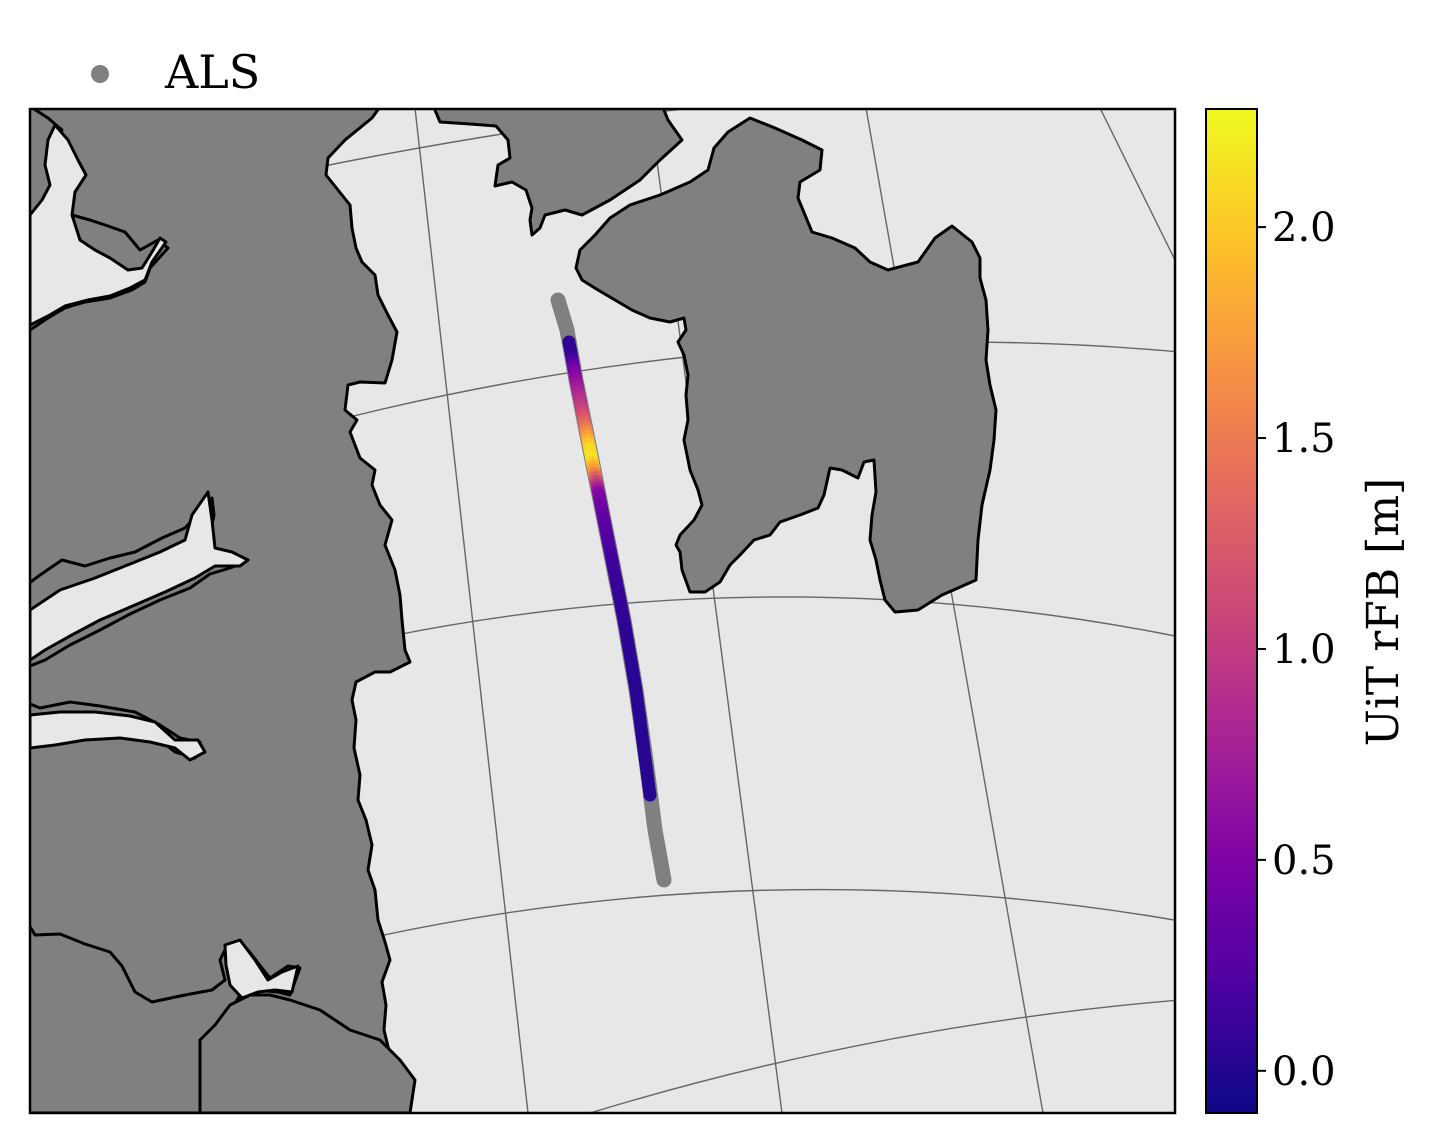  Describe the element at coordinates (261, 969) in the screenshot. I see `fjord-south` at that location.